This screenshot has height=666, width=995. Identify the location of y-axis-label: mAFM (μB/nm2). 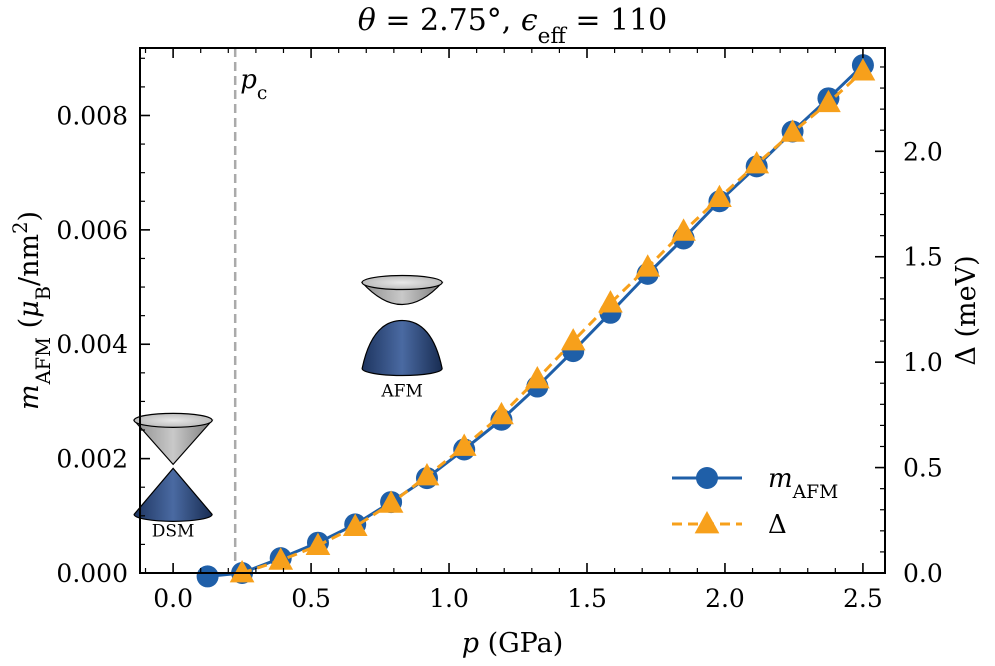
(32, 310).